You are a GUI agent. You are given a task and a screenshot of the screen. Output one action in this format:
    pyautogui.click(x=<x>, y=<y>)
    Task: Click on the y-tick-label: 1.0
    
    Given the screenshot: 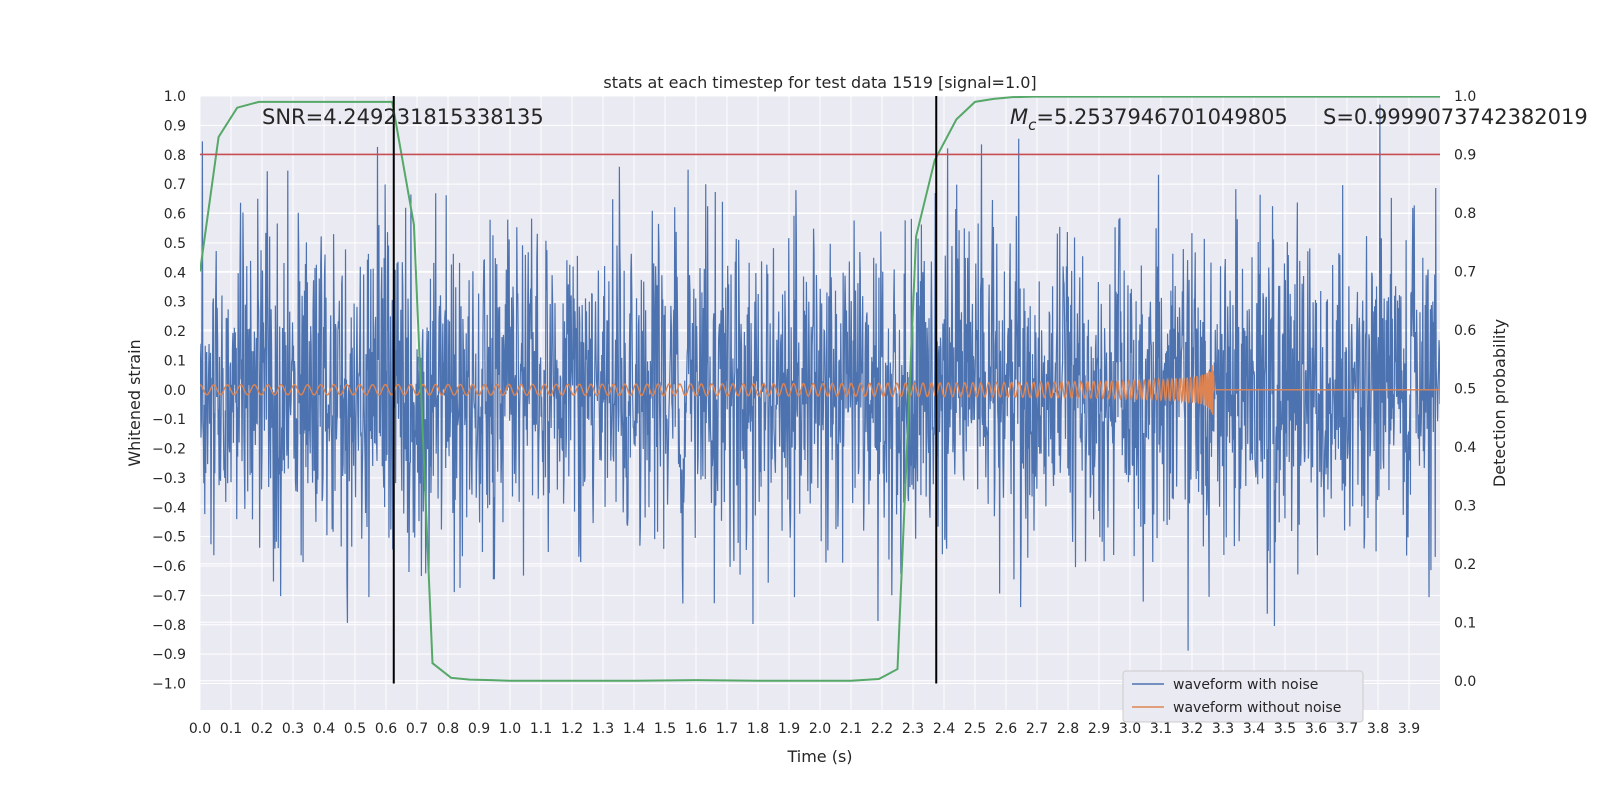 What is the action you would take?
    pyautogui.click(x=175, y=97)
    